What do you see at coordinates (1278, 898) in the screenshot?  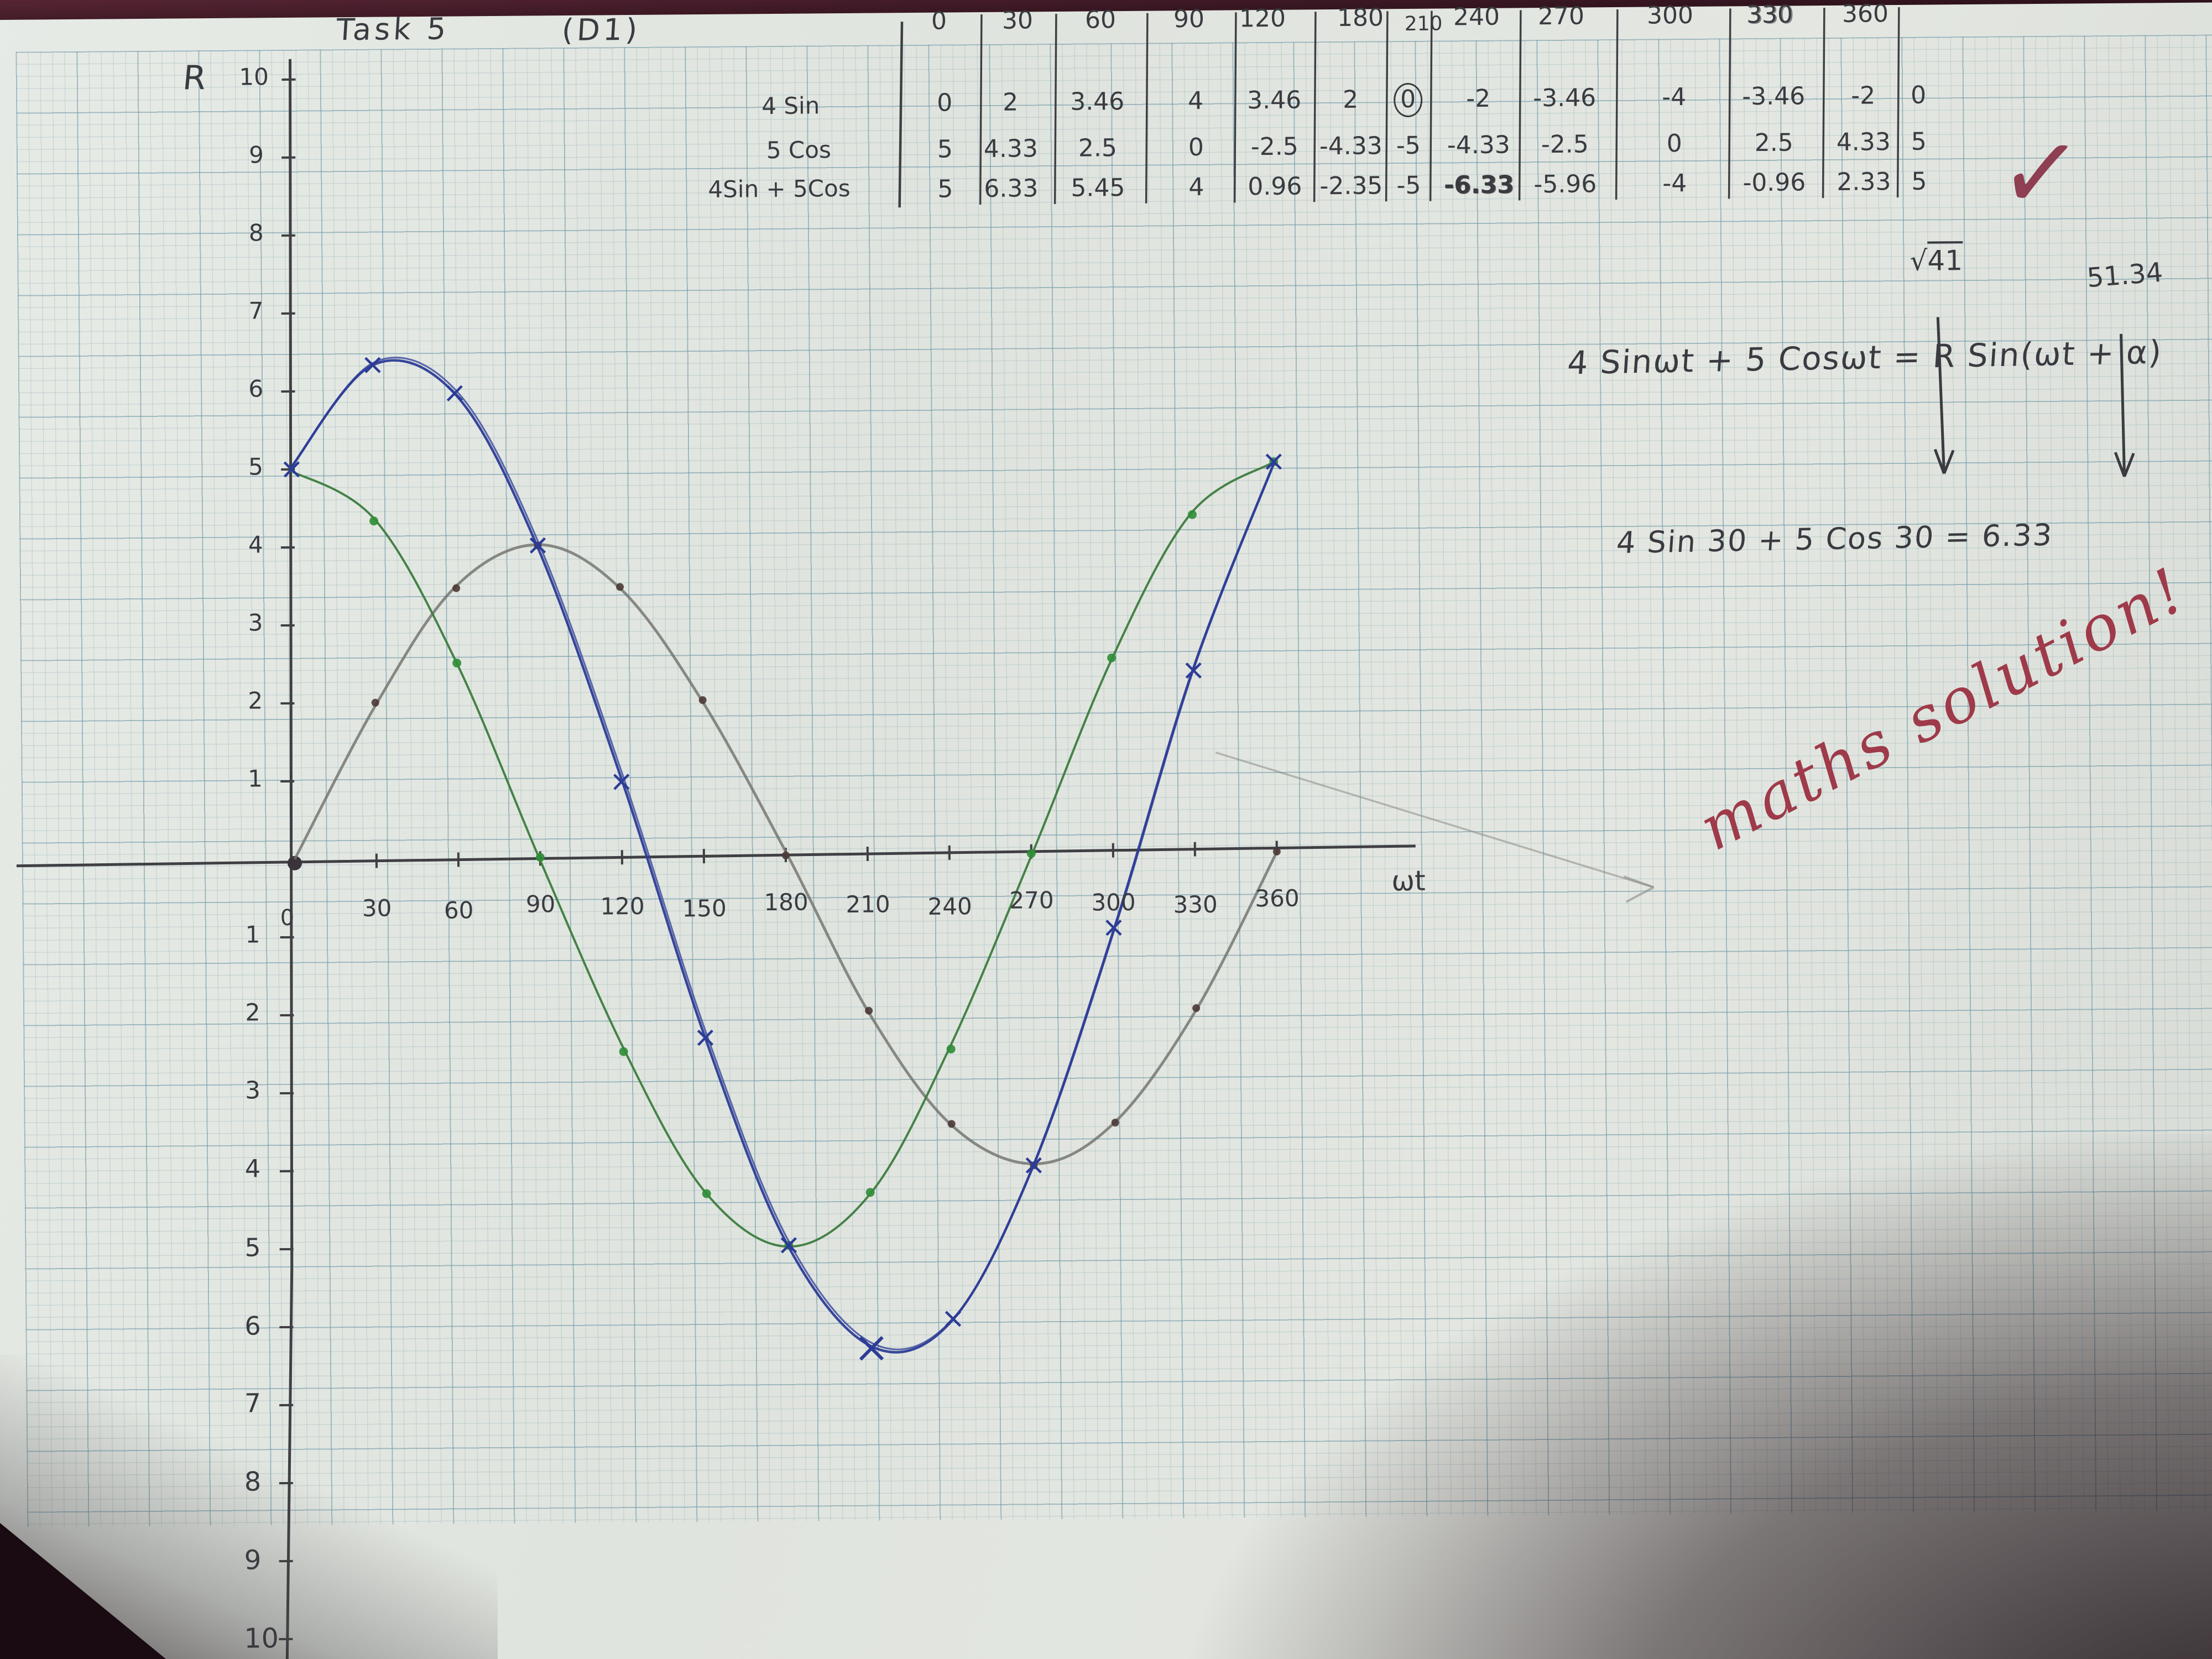 I see `x-tick-label: 360` at bounding box center [1278, 898].